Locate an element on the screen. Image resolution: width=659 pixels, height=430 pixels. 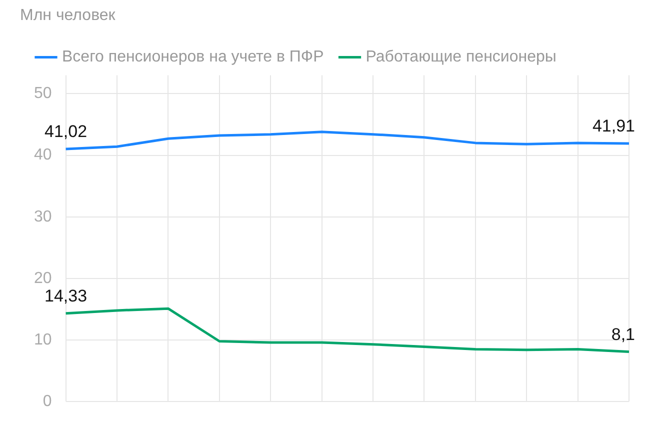
y-tick-label: 20 is located at coordinates (43, 278).